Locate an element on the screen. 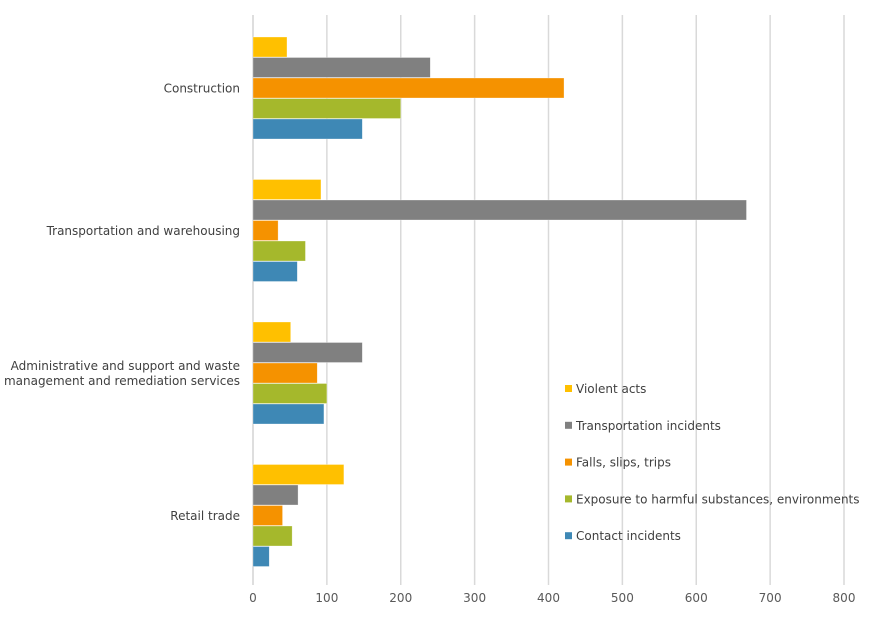 This screenshot has width=884, height=622. legend-item: Transportation incidents is located at coordinates (643, 426).